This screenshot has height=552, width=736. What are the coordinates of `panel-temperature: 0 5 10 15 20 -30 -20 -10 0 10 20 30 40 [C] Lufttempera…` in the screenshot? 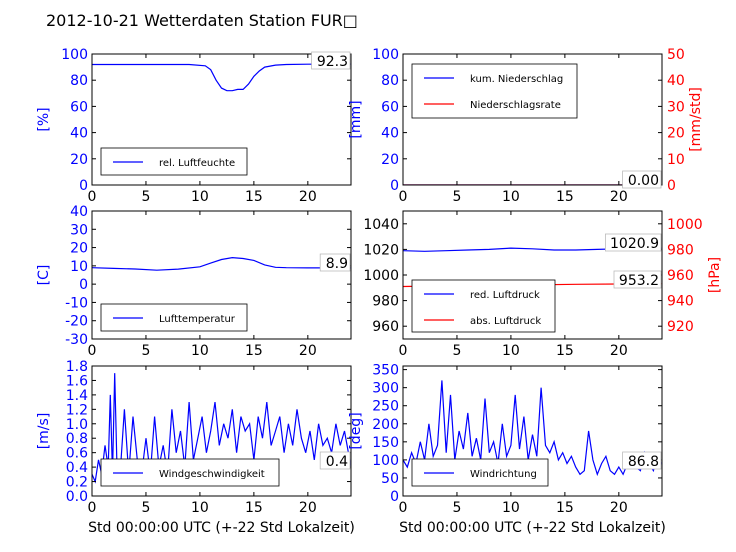 It's located at (194, 281).